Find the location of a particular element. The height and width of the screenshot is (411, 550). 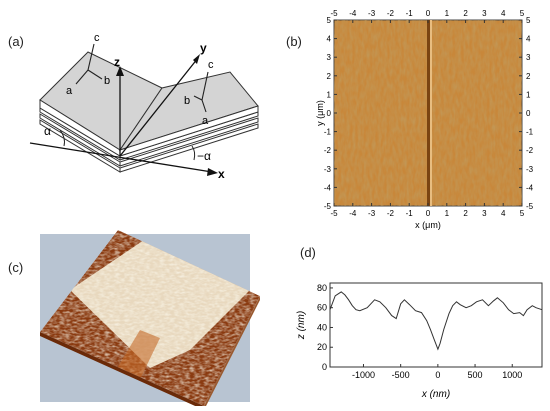

chart-y-tick: 0 is located at coordinates (324, 367).